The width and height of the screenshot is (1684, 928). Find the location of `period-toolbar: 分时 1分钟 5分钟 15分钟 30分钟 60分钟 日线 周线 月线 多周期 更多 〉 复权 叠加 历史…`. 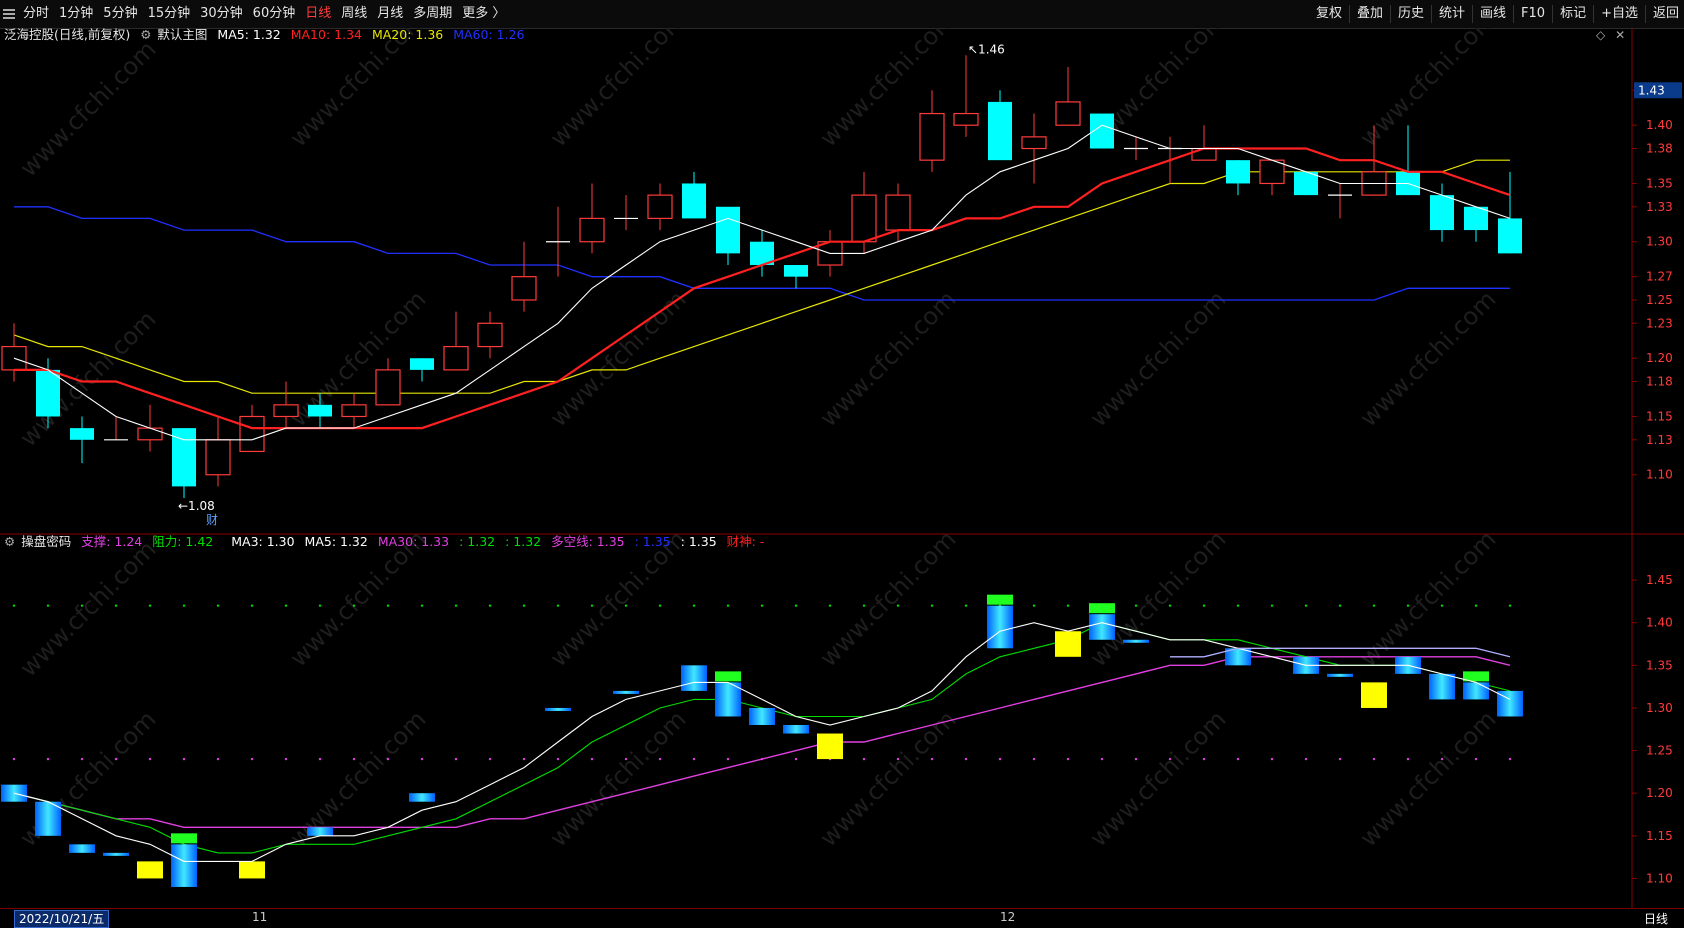

period-toolbar: 分时 1分钟 5分钟 15分钟 30分钟 60分钟 日线 周线 月线 多周期 更多 〉 复权 叠加 历史… is located at coordinates (842, 14).